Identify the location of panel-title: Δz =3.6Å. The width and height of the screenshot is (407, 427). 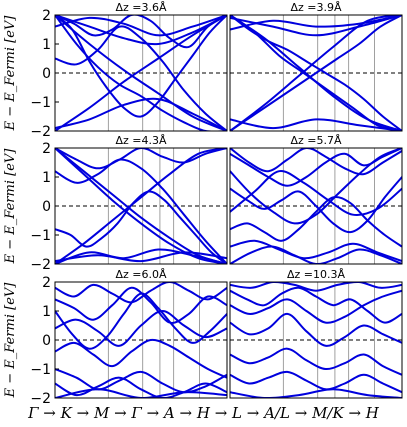
(141, 7).